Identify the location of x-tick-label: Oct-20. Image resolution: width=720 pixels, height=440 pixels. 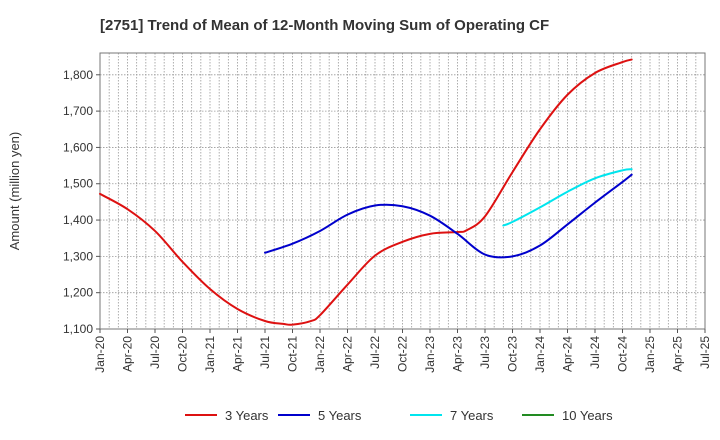
(183, 354).